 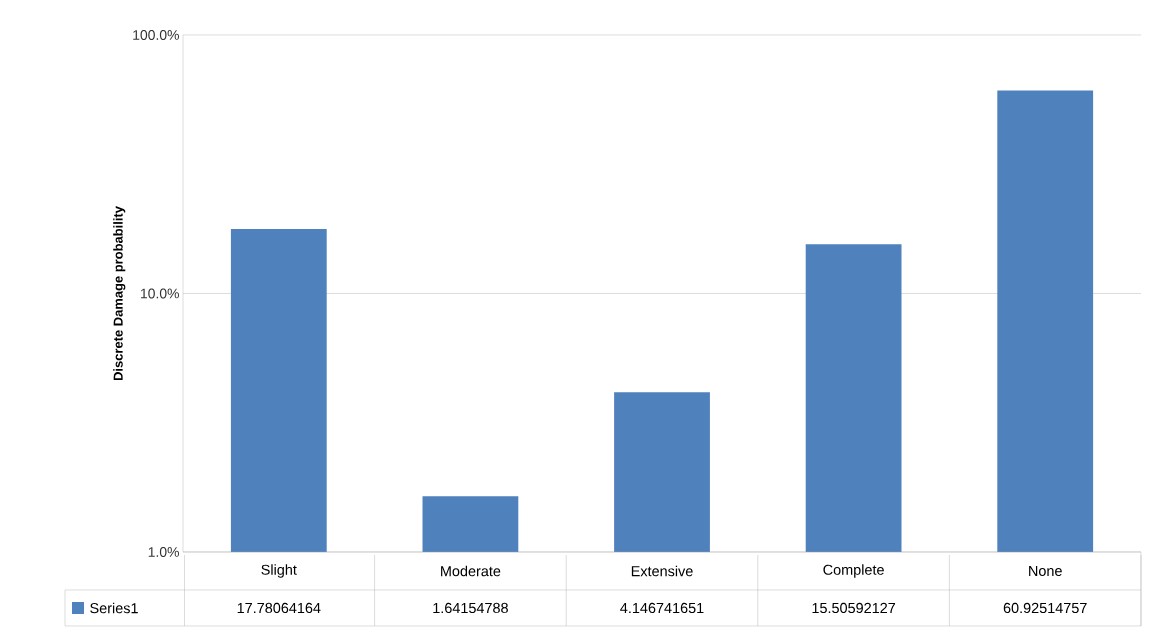 I want to click on x-tick-label: Complete, so click(x=853, y=571).